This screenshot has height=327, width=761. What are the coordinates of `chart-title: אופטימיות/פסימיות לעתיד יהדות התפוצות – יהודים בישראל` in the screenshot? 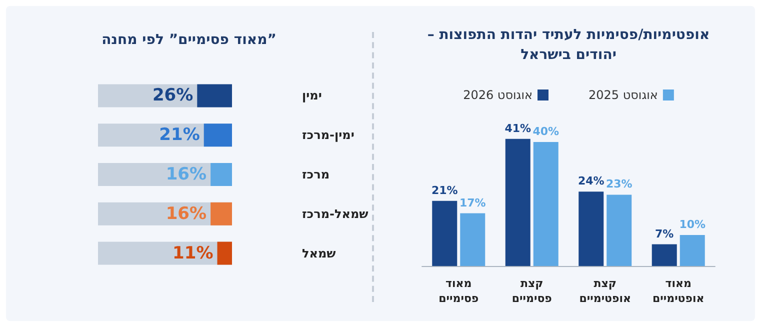 It's located at (568, 45).